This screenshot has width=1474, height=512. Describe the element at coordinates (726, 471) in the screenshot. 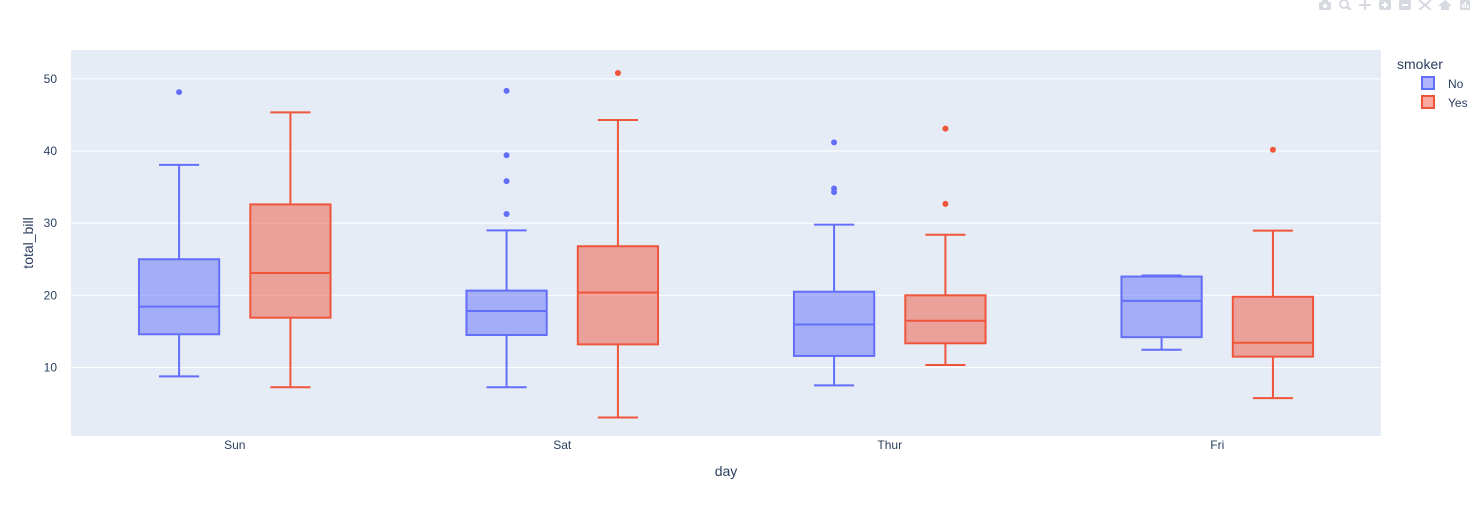

I see `x-axis-title: day` at that location.